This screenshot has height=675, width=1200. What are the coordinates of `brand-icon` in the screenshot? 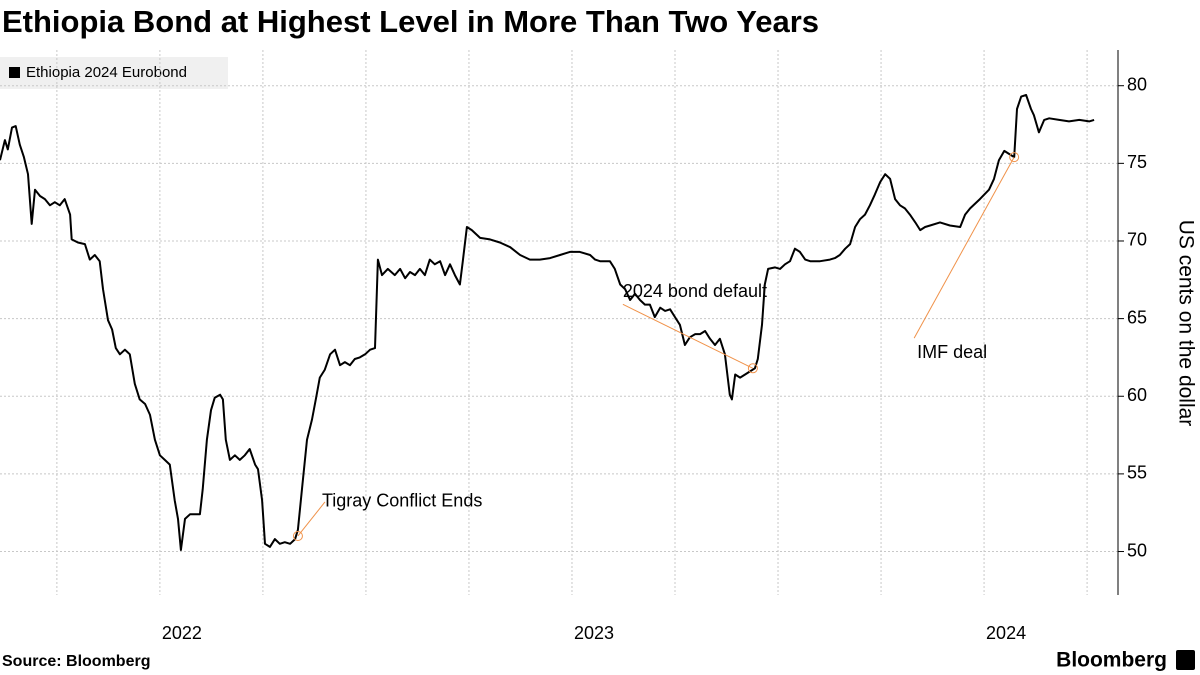 It's located at (1185, 660).